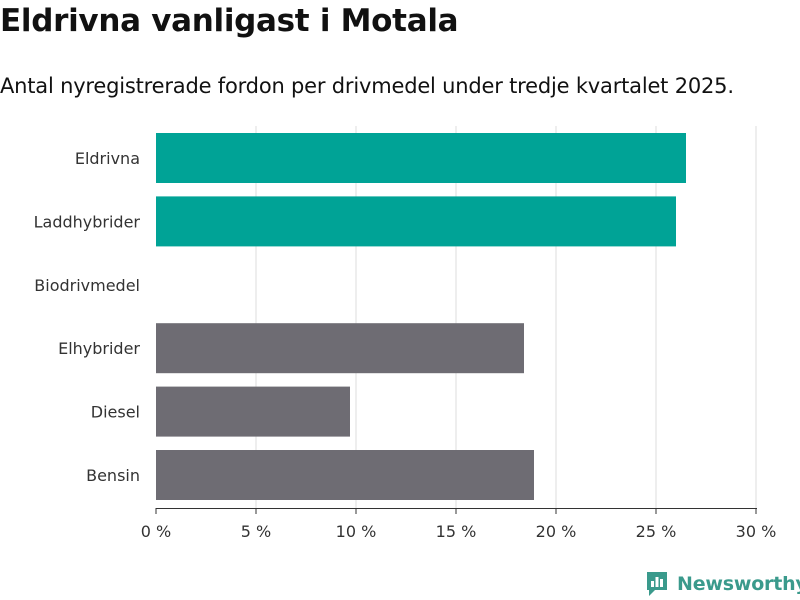  I want to click on x-tick-label: 0 %, so click(156, 531).